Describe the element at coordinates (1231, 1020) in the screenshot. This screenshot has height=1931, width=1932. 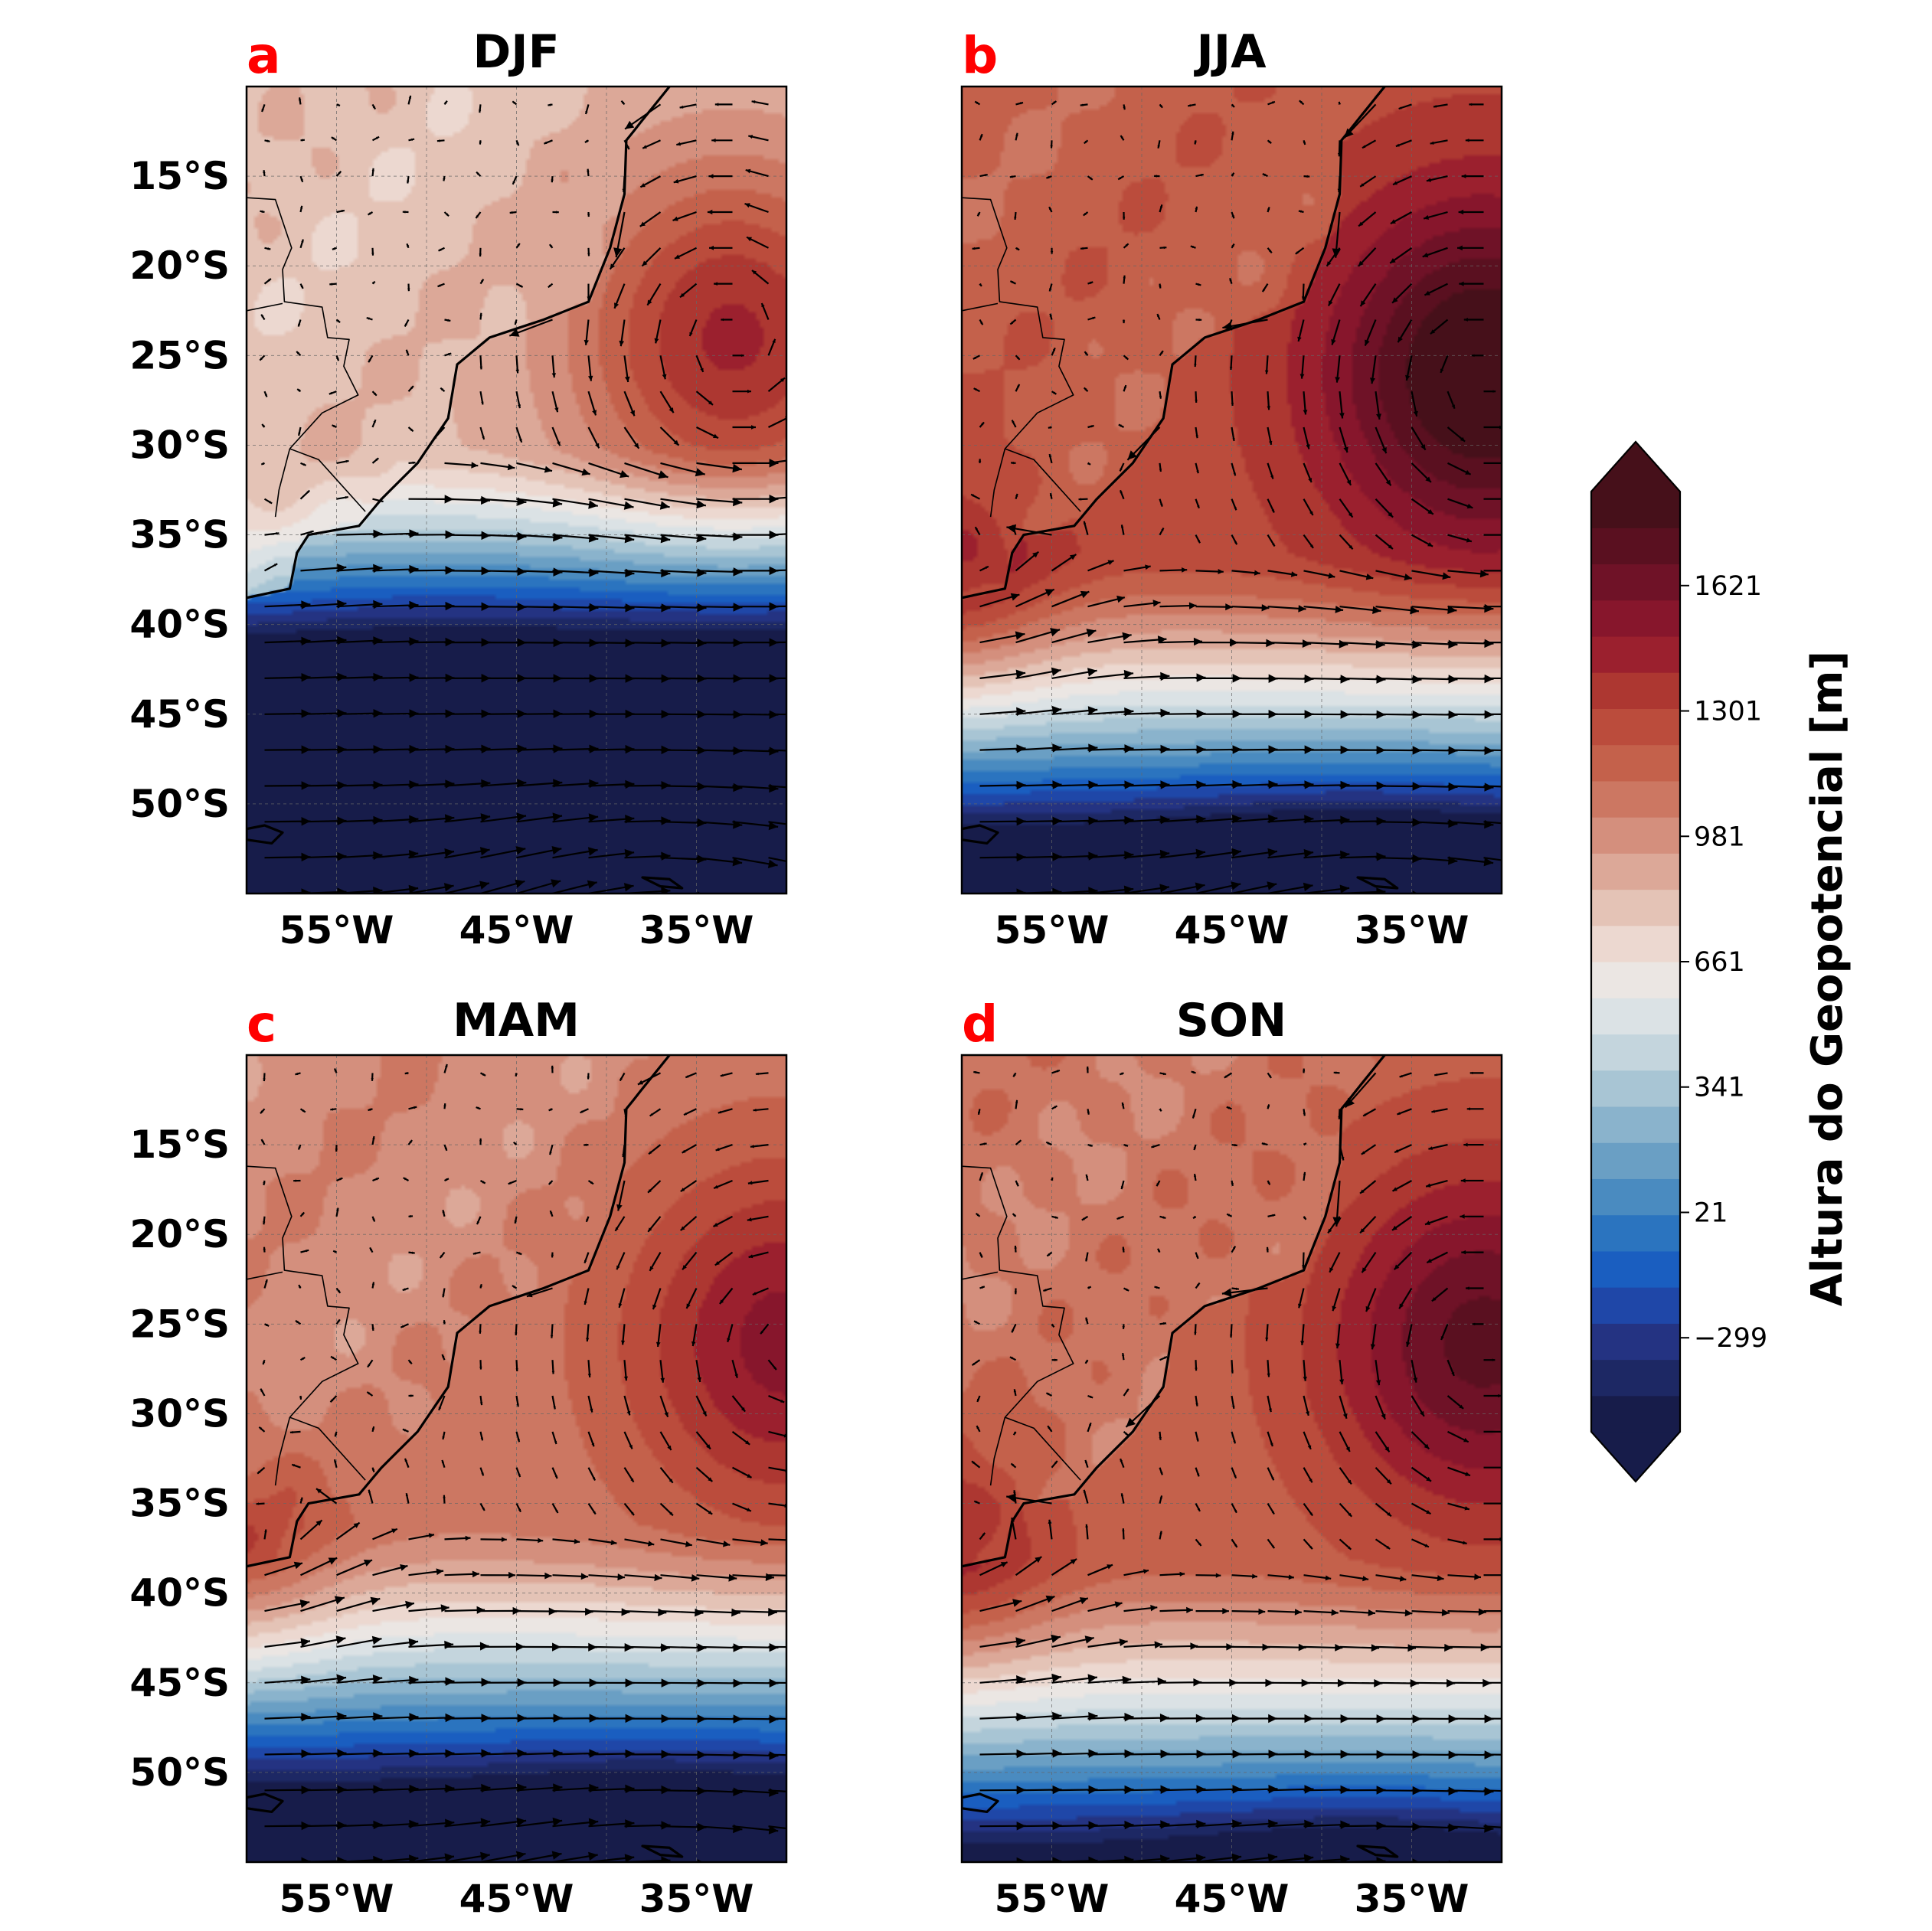
I see `panel-title: SON` at that location.